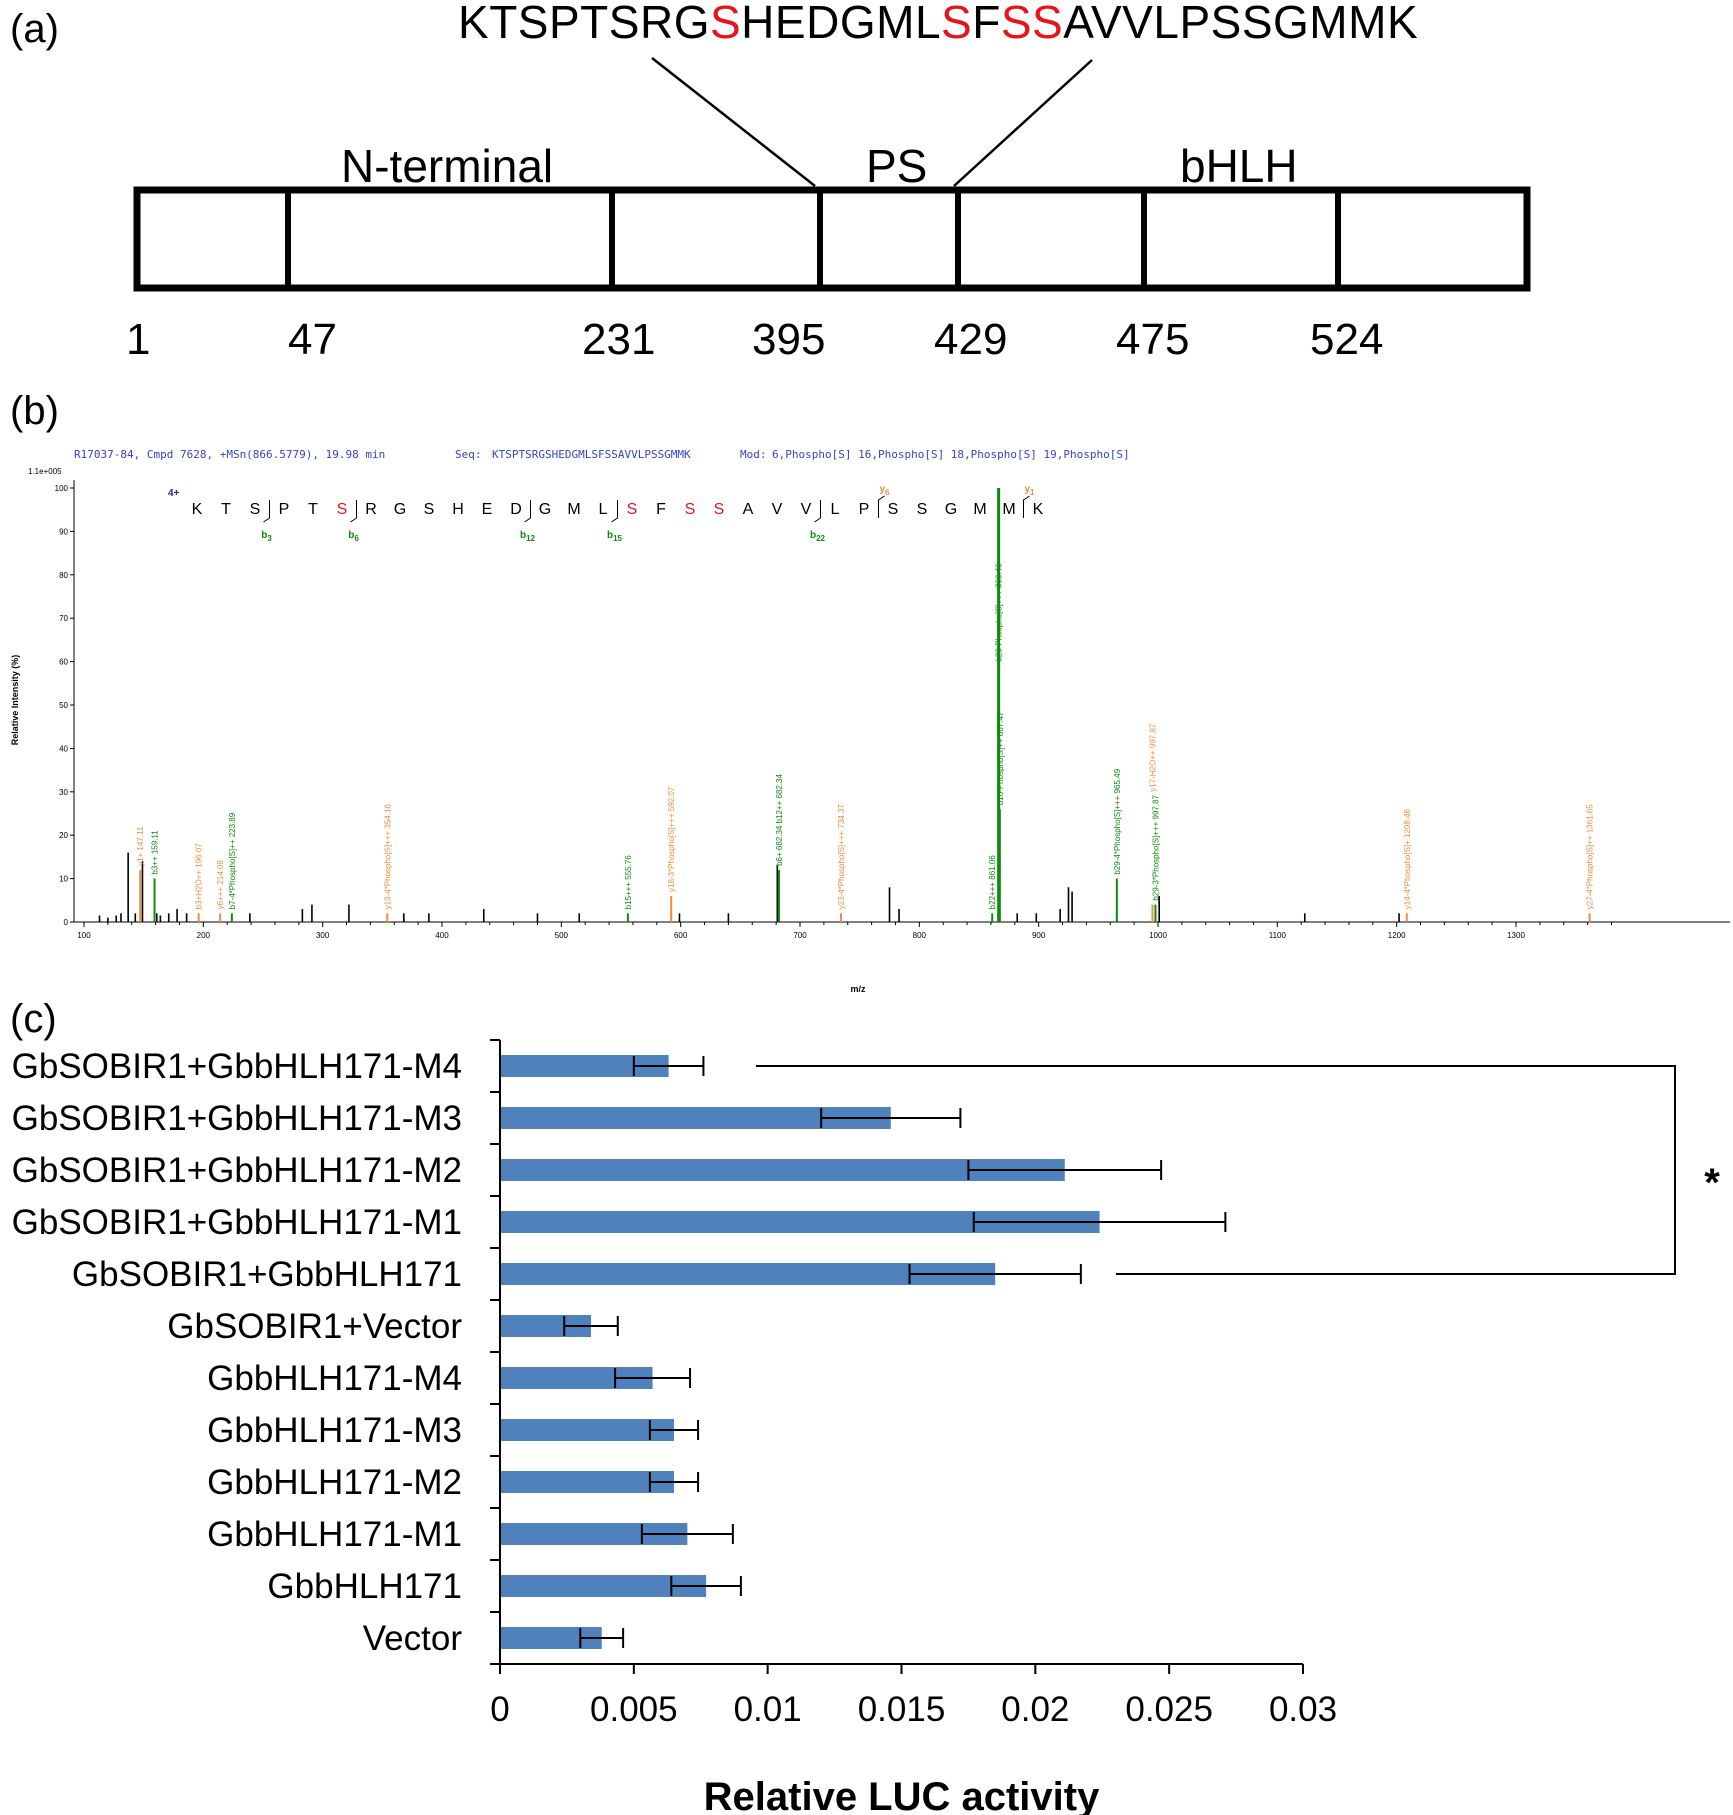  I want to click on residue: L, so click(928, 24).